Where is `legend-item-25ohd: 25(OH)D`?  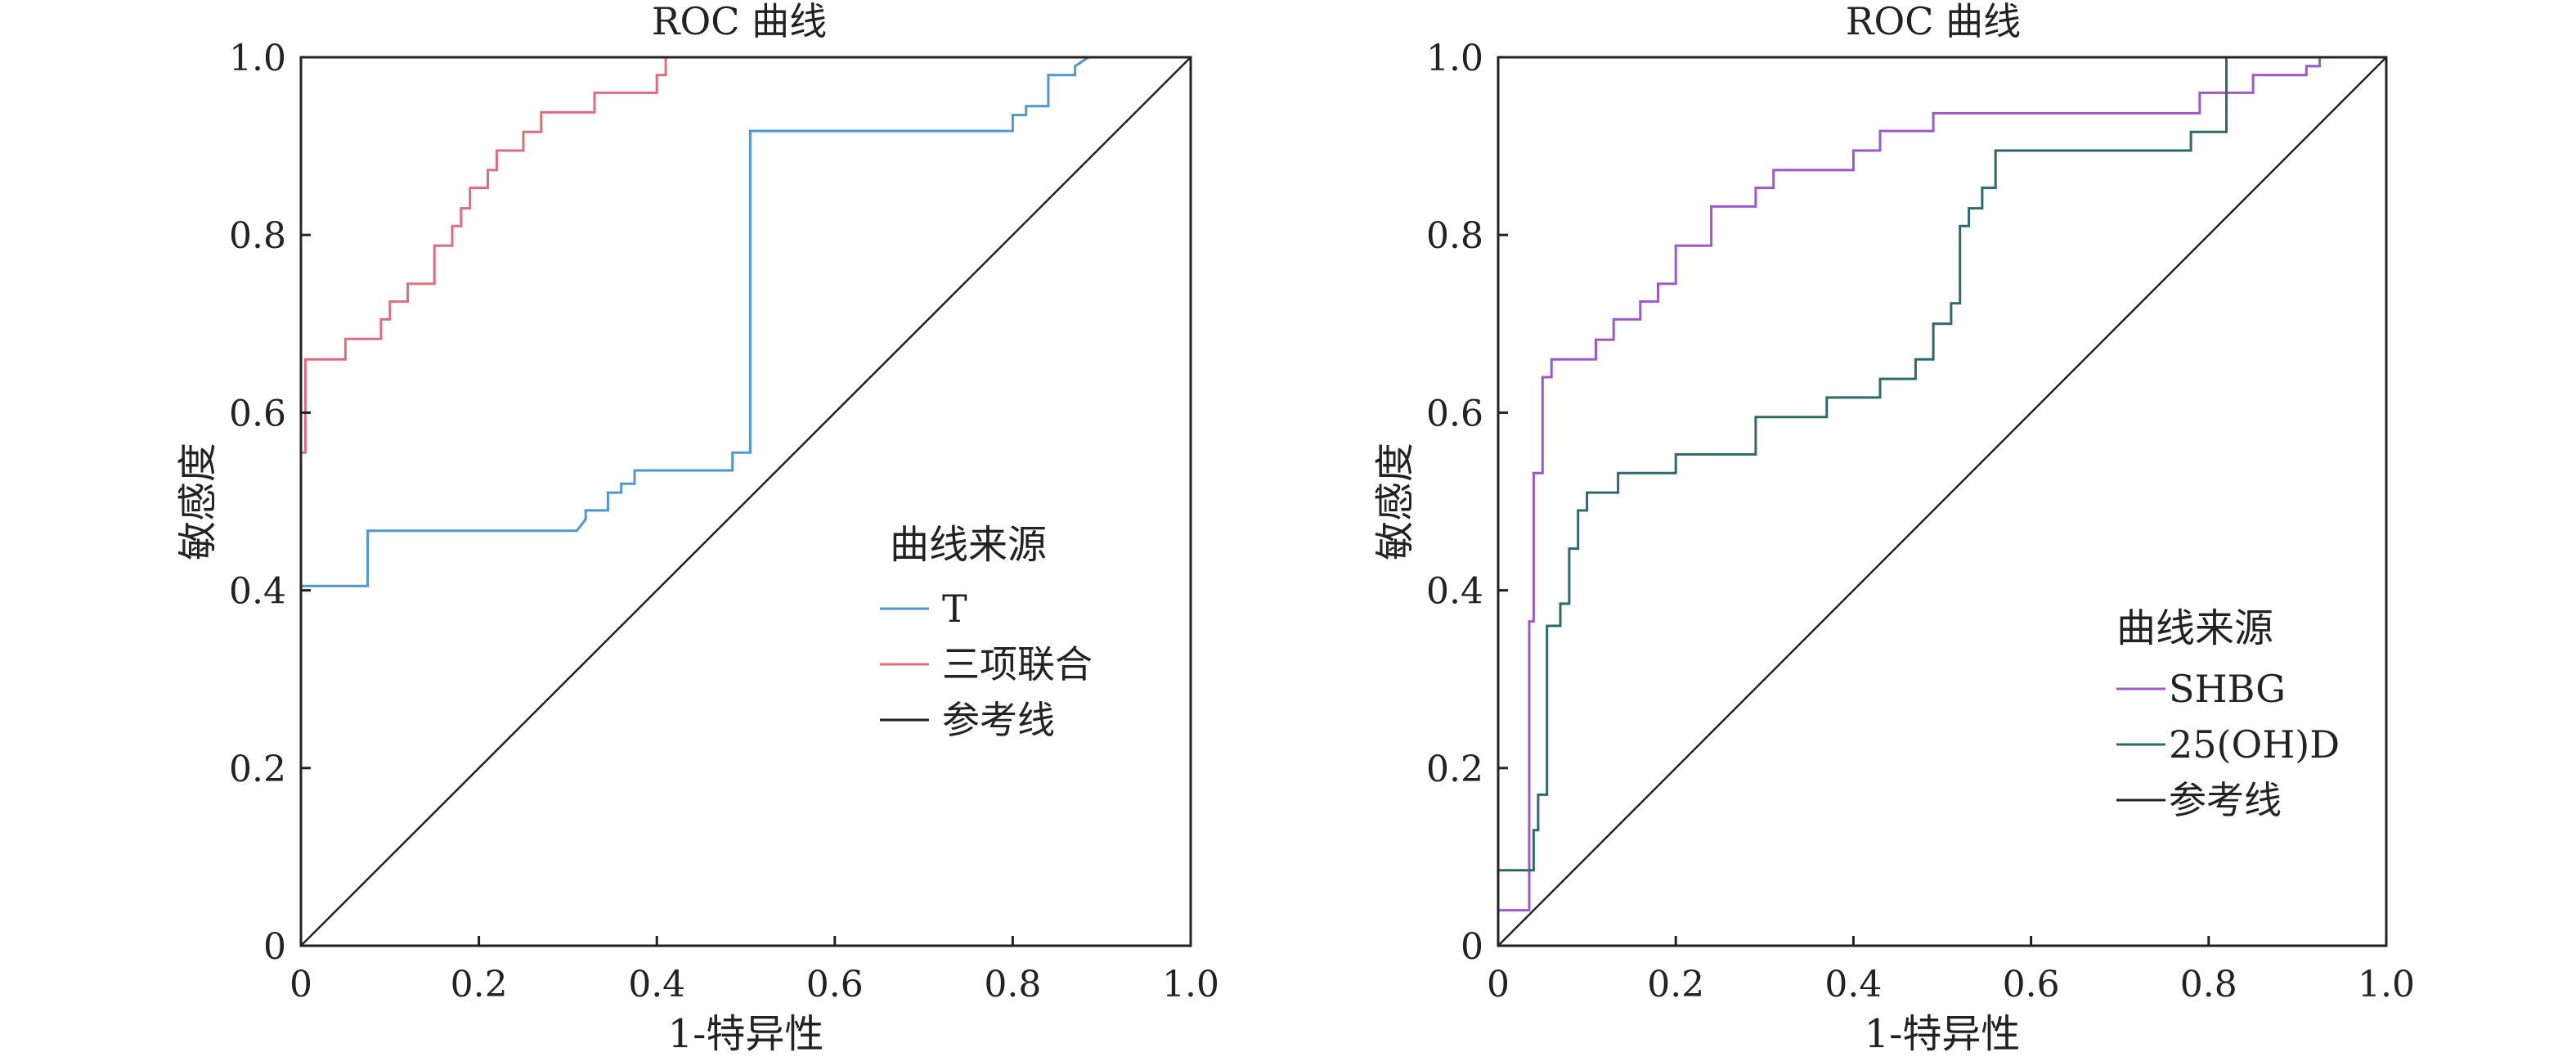
legend-item-25ohd: 25(OH)D is located at coordinates (2228, 744).